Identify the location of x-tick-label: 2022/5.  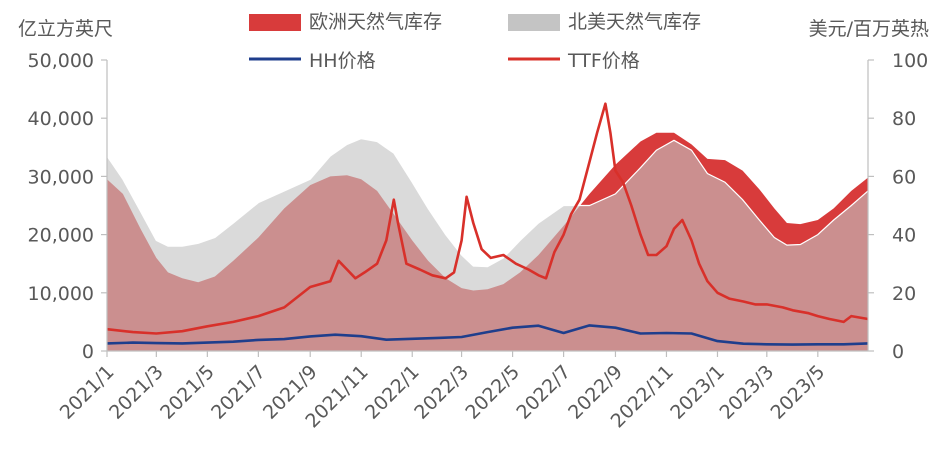
(492, 392).